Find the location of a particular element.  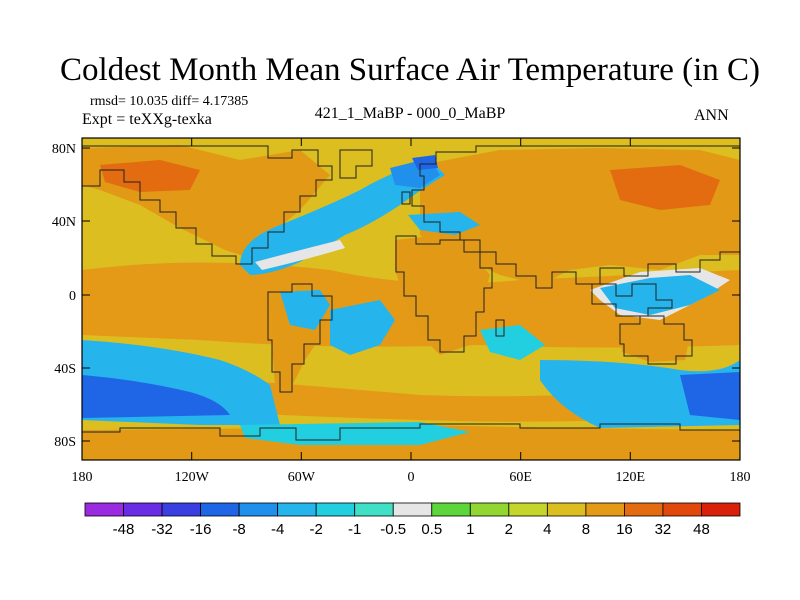

x-tick-label: 60W is located at coordinates (302, 477).